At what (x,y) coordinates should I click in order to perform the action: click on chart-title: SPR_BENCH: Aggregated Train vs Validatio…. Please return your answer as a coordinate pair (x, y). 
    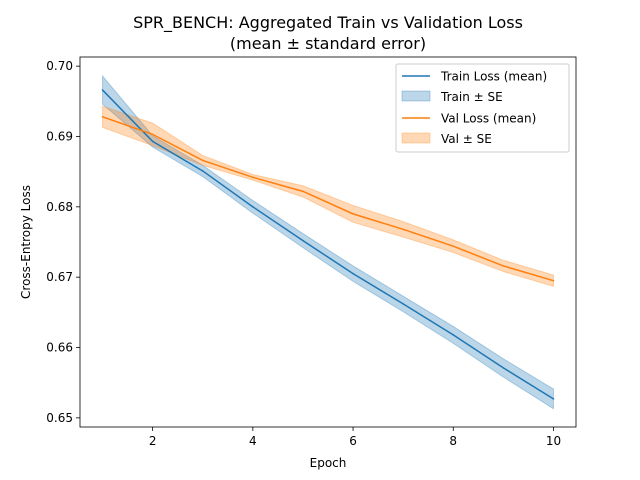
    Looking at the image, I should click on (328, 23).